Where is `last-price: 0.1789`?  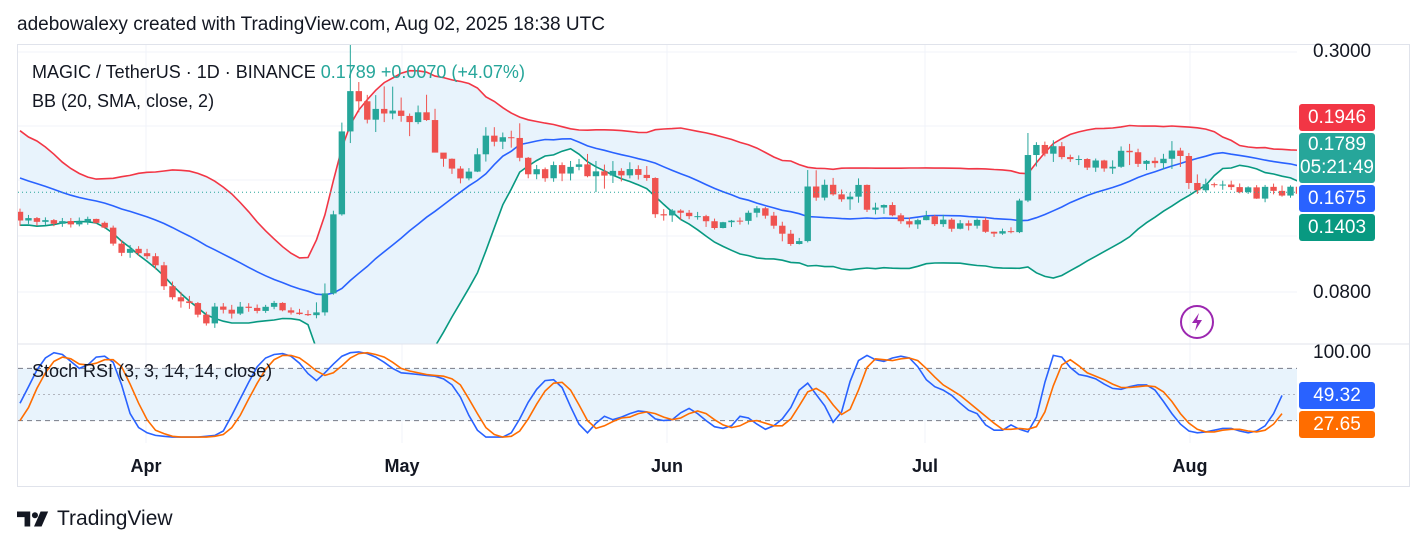 last-price: 0.1789 is located at coordinates (348, 72).